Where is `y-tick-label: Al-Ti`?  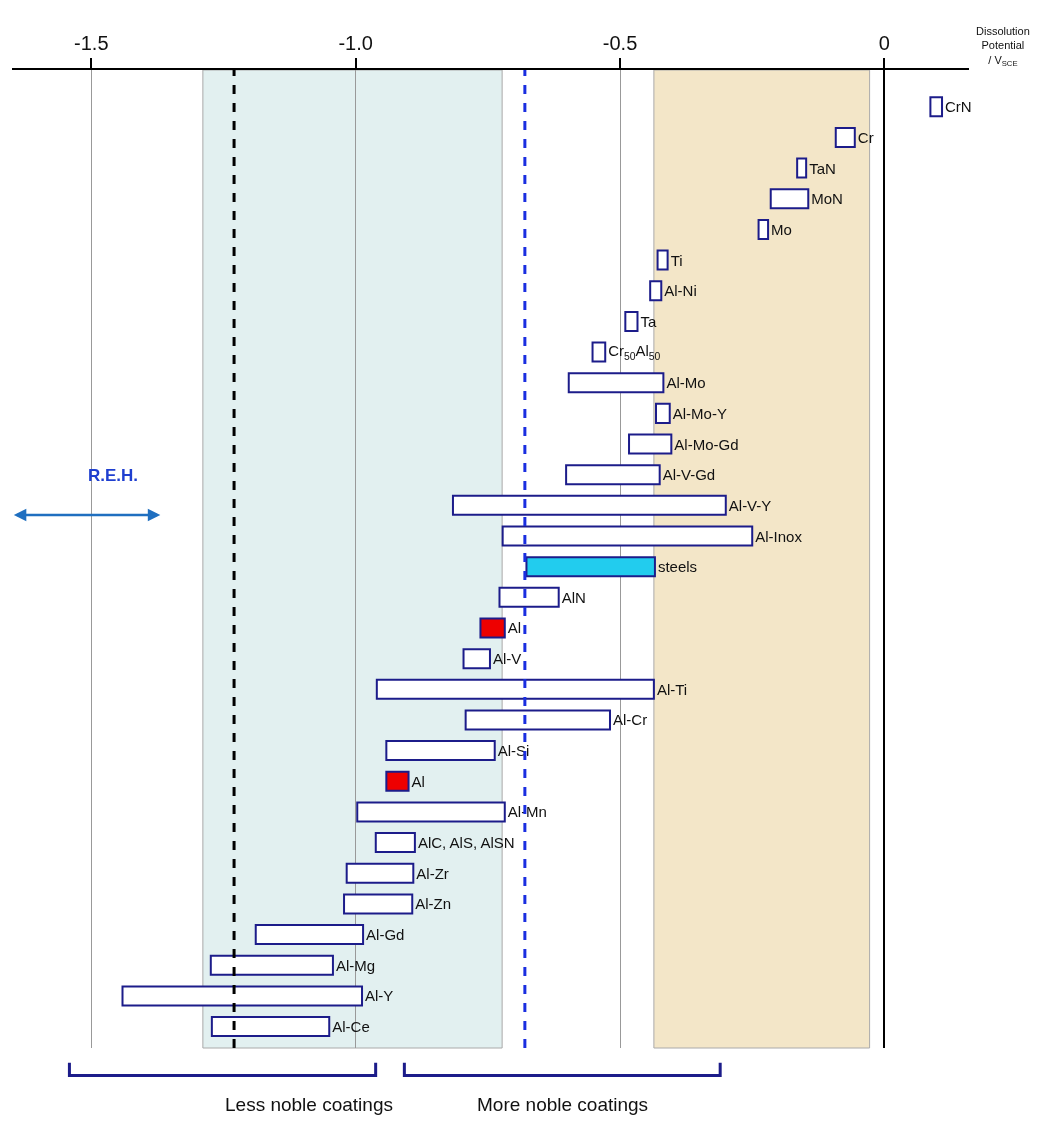
y-tick-label: Al-Ti is located at coordinates (672, 689).